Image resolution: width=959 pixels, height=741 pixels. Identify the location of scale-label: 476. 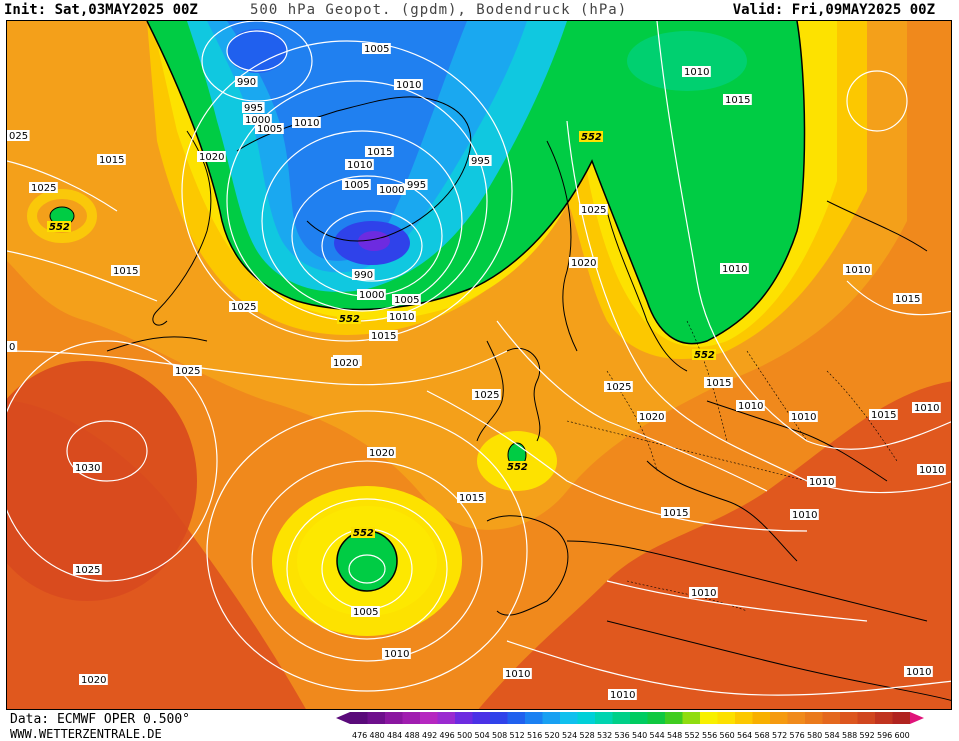
(359, 735).